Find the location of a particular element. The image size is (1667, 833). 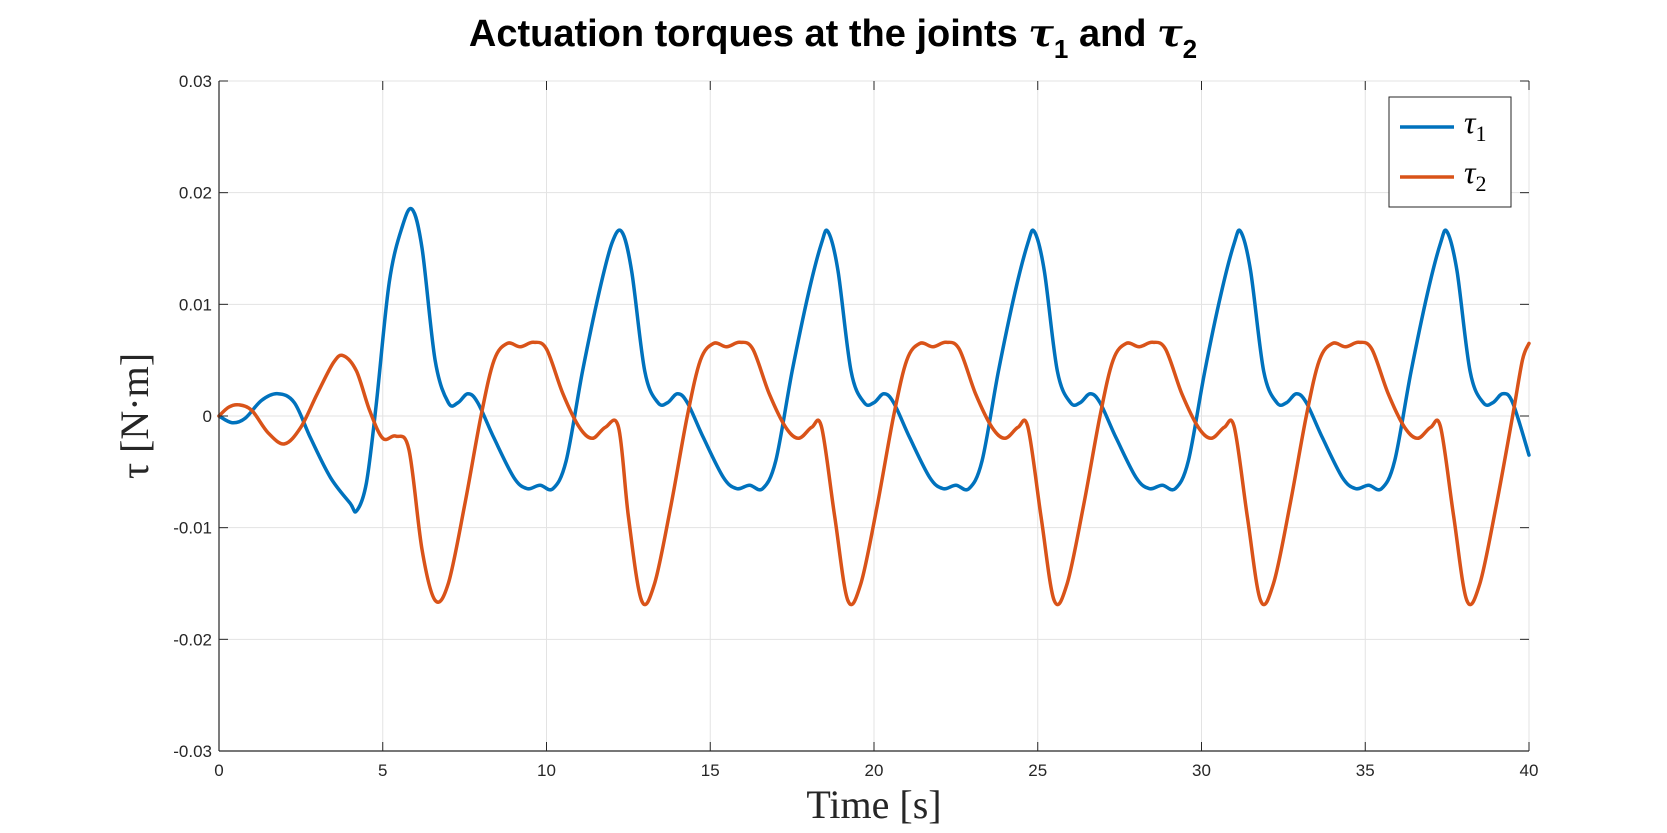

x-tick-label: 0 is located at coordinates (218, 770).